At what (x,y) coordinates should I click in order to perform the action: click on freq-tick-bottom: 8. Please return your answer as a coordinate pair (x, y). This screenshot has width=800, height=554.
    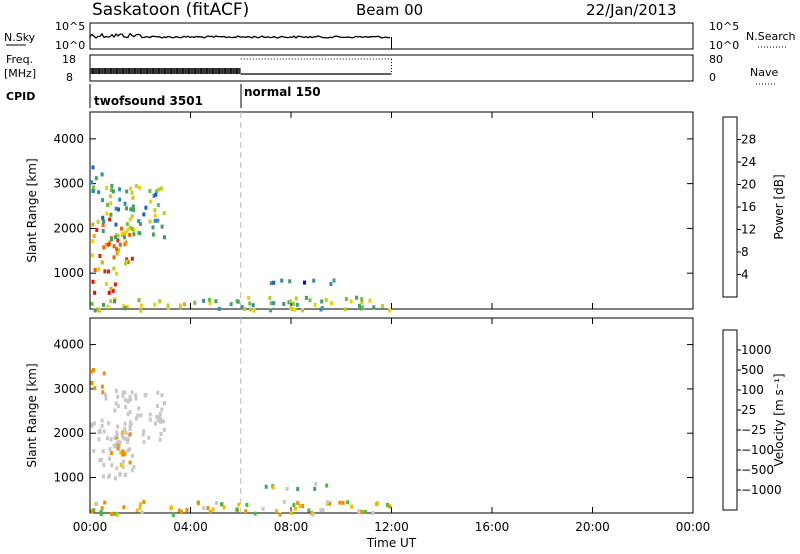
    Looking at the image, I should click on (69, 77).